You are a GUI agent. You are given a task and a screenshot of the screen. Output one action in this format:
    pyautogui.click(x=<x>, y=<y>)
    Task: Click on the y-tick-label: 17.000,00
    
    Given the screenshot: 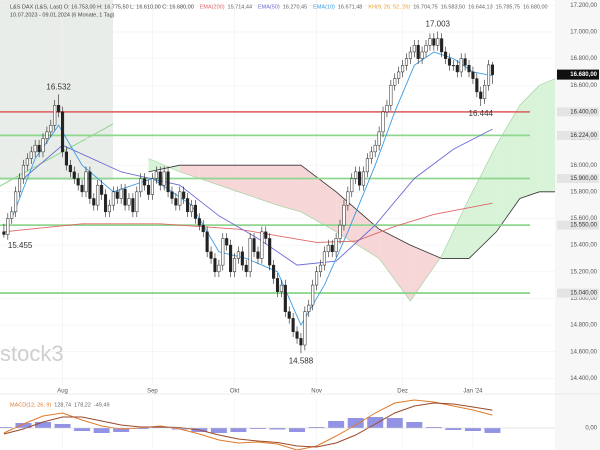 What is the action you would take?
    pyautogui.click(x=583, y=33)
    